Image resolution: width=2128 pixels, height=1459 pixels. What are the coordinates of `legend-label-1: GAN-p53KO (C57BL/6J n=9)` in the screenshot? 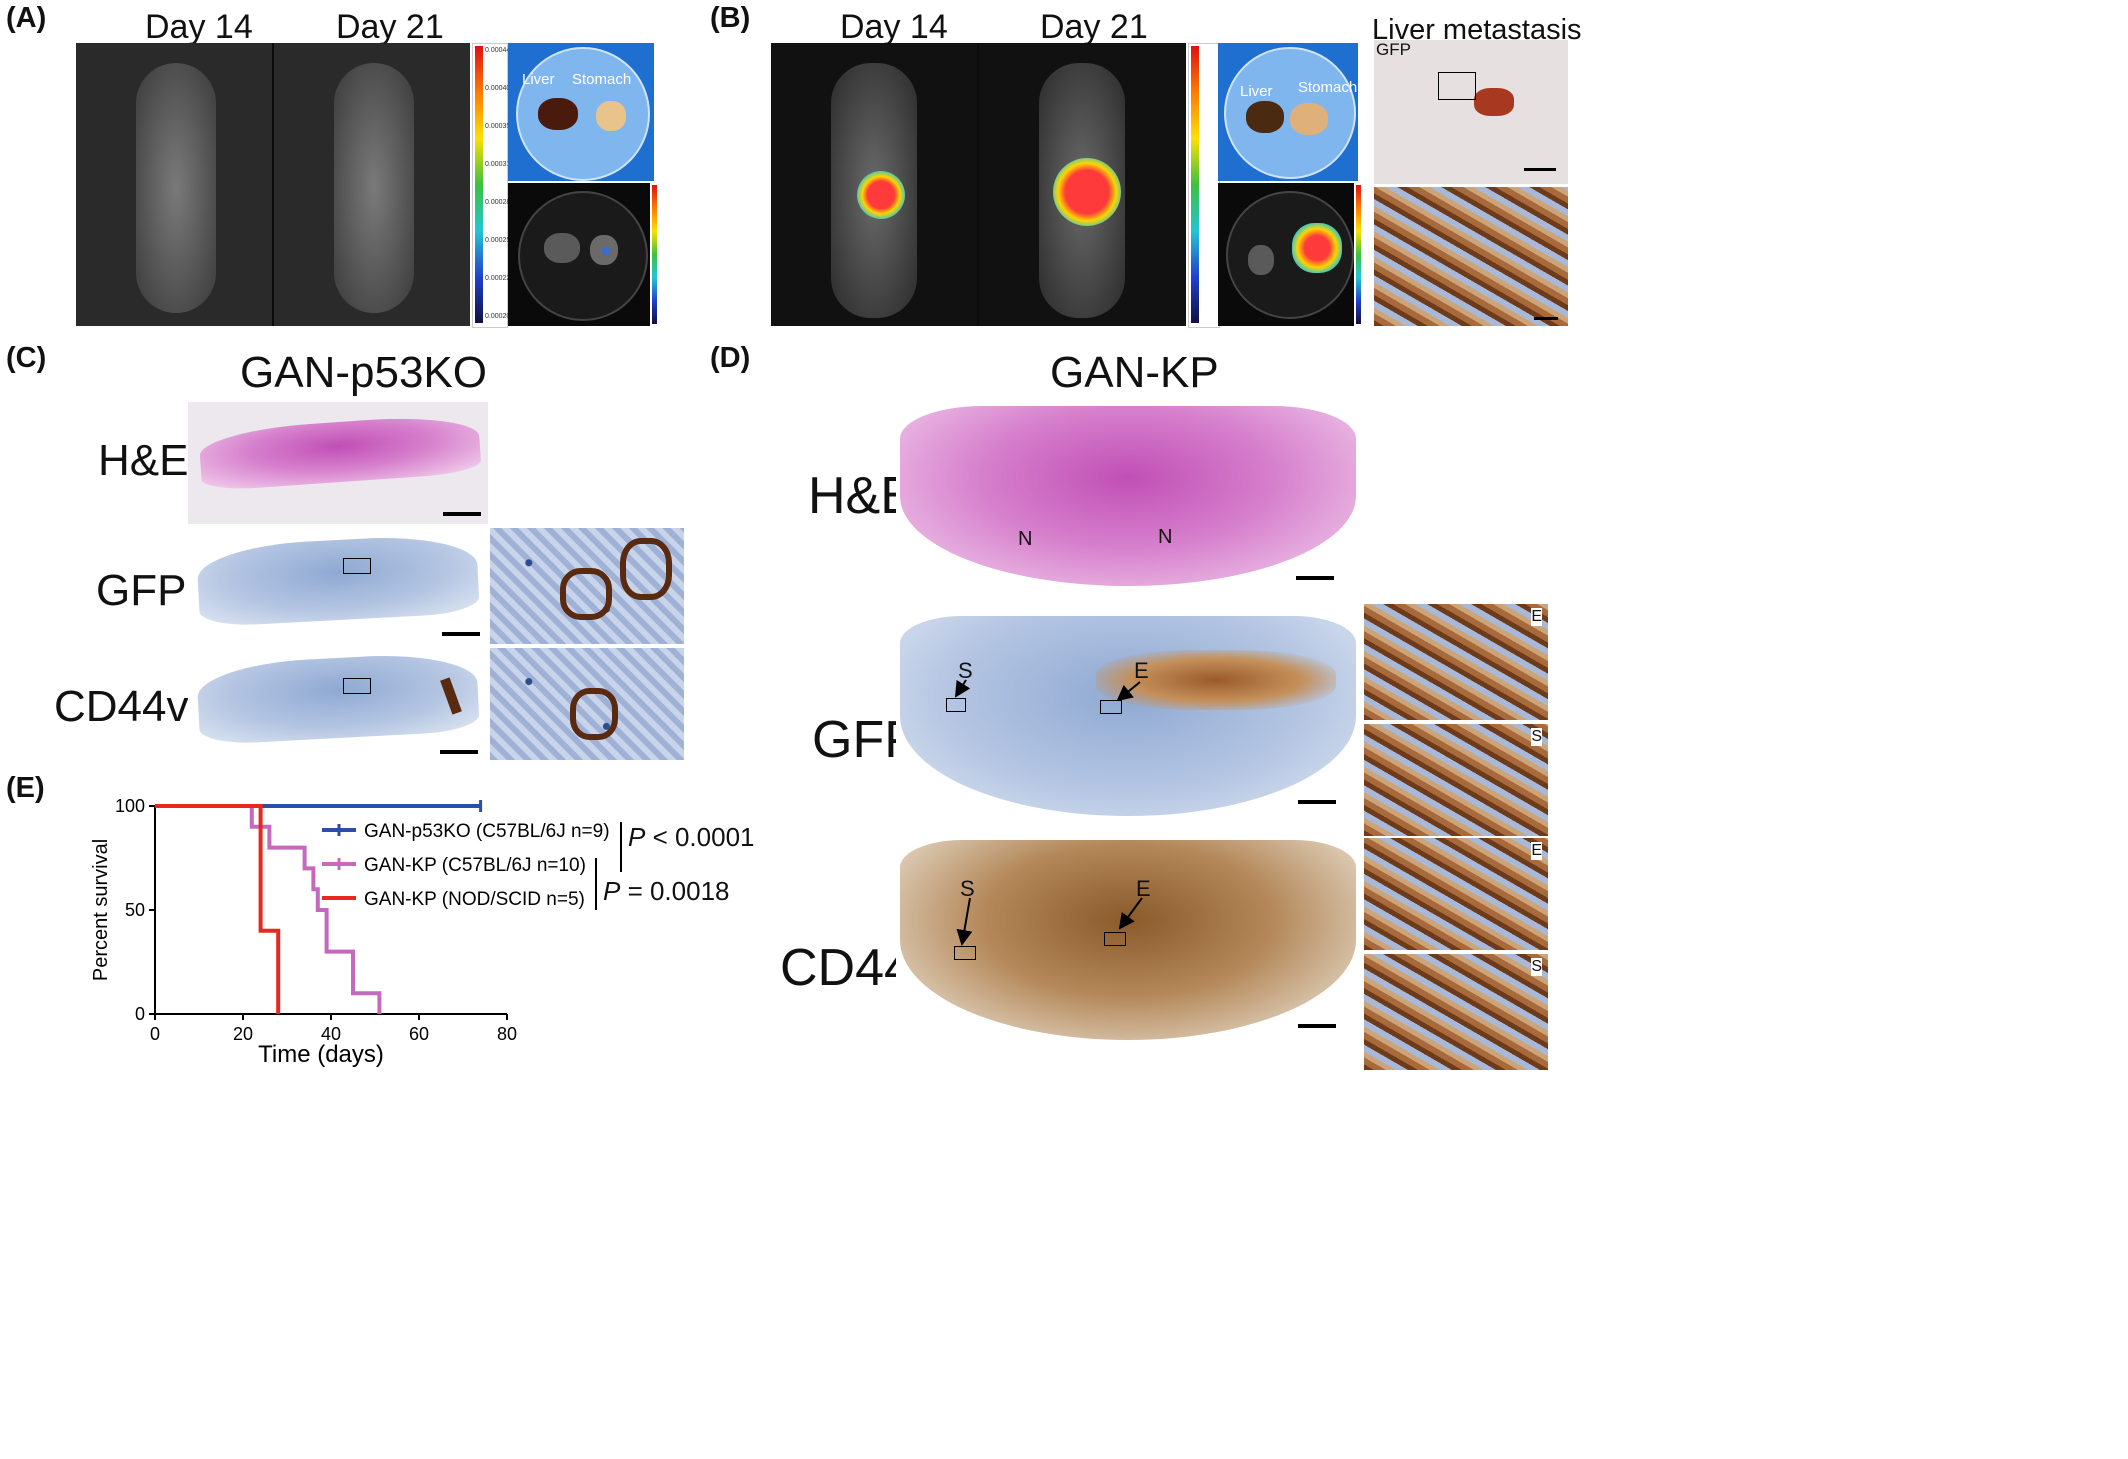 It's located at (487, 831).